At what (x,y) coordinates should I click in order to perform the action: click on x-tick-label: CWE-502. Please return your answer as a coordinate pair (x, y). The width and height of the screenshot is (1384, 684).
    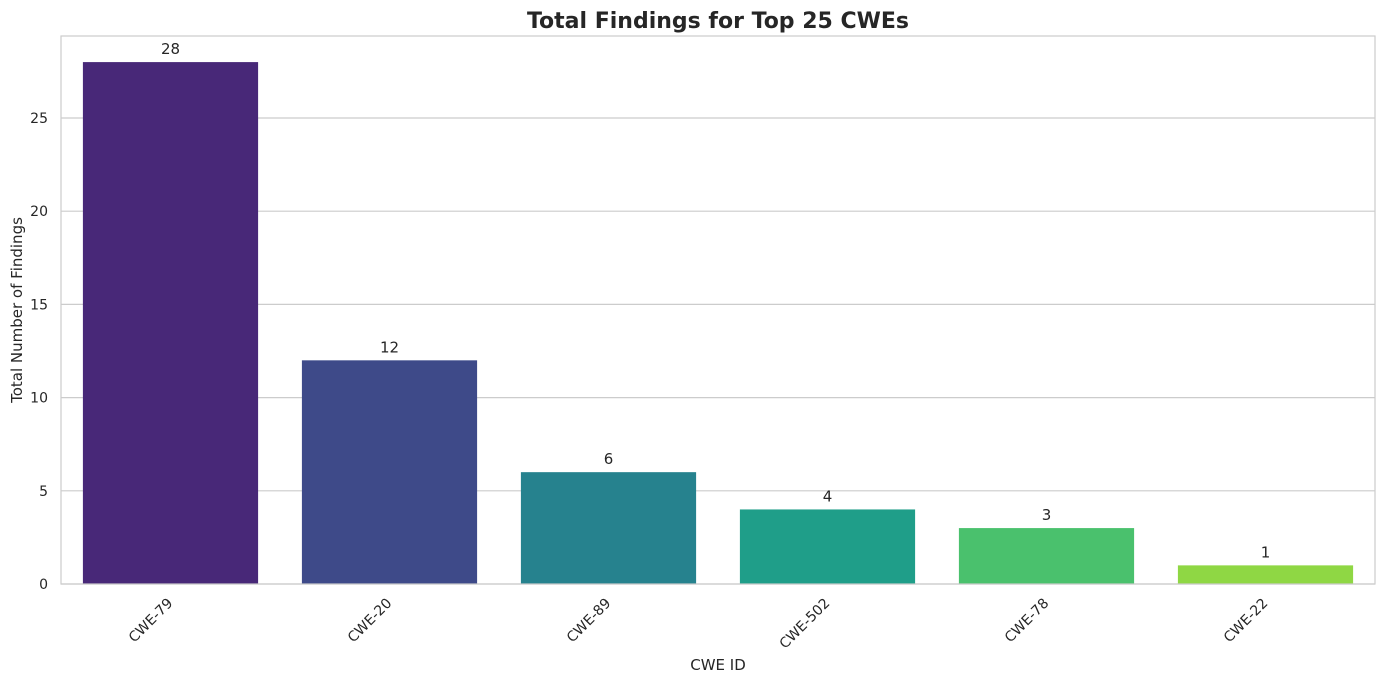
    Looking at the image, I should click on (805, 624).